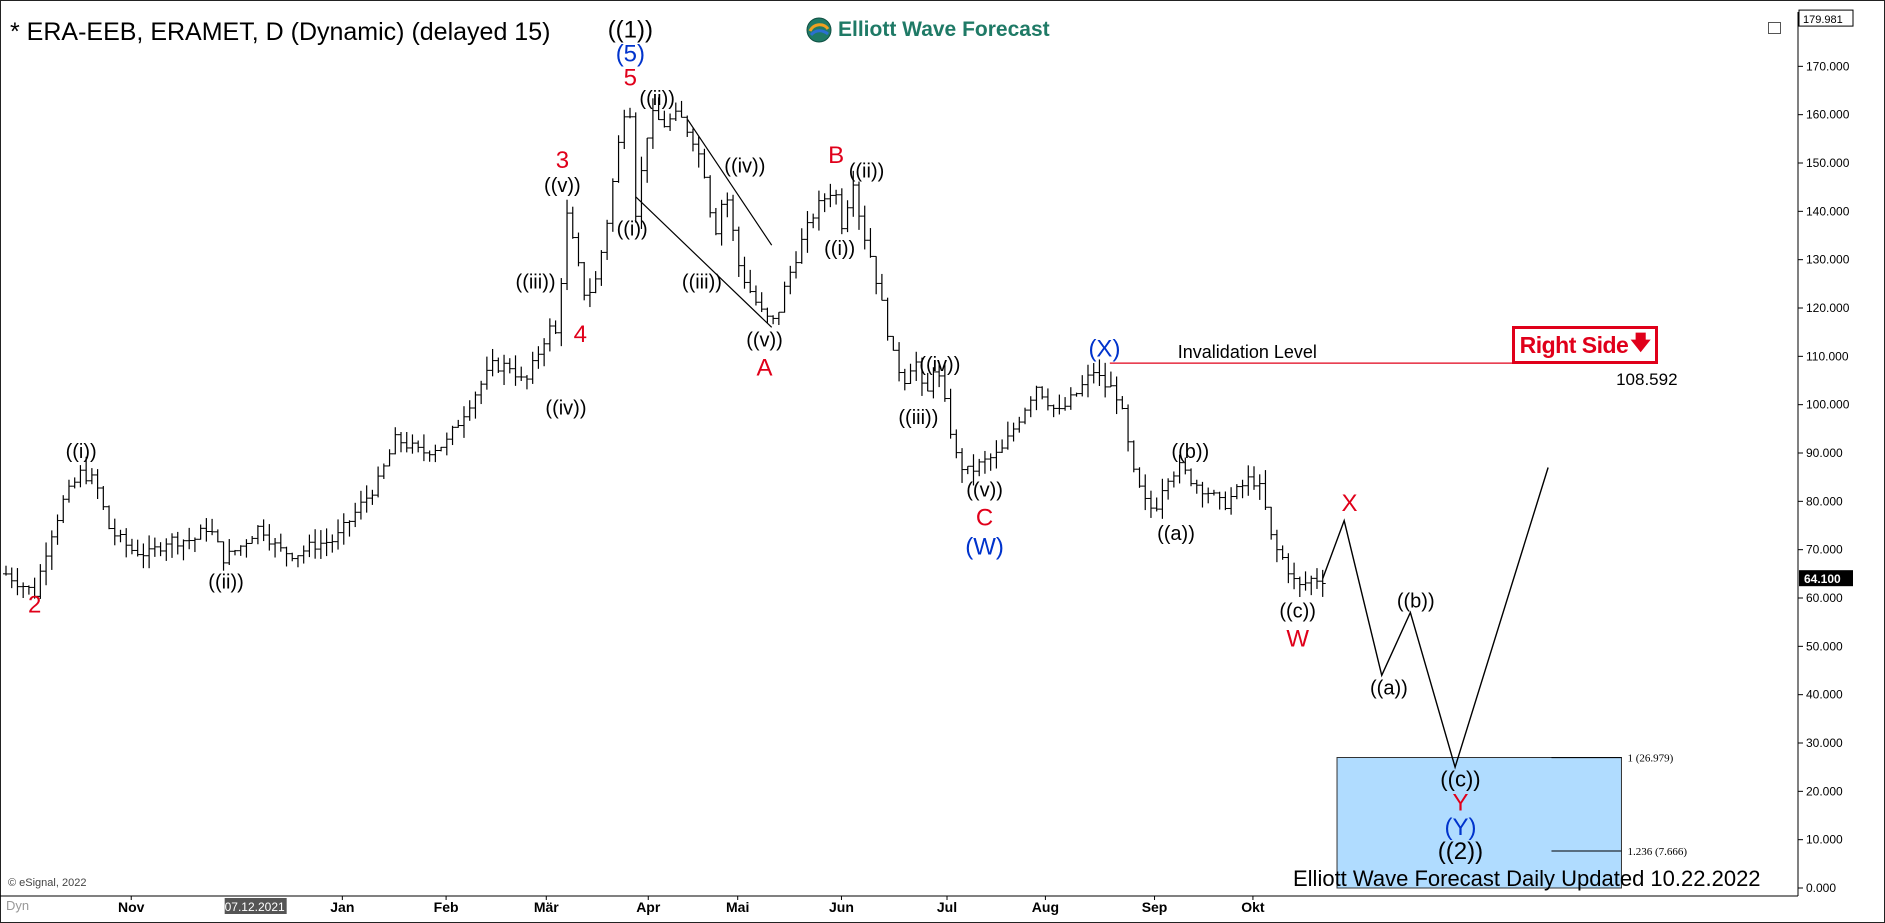  Describe the element at coordinates (1479, 823) in the screenshot. I see `target-zone-box` at that location.